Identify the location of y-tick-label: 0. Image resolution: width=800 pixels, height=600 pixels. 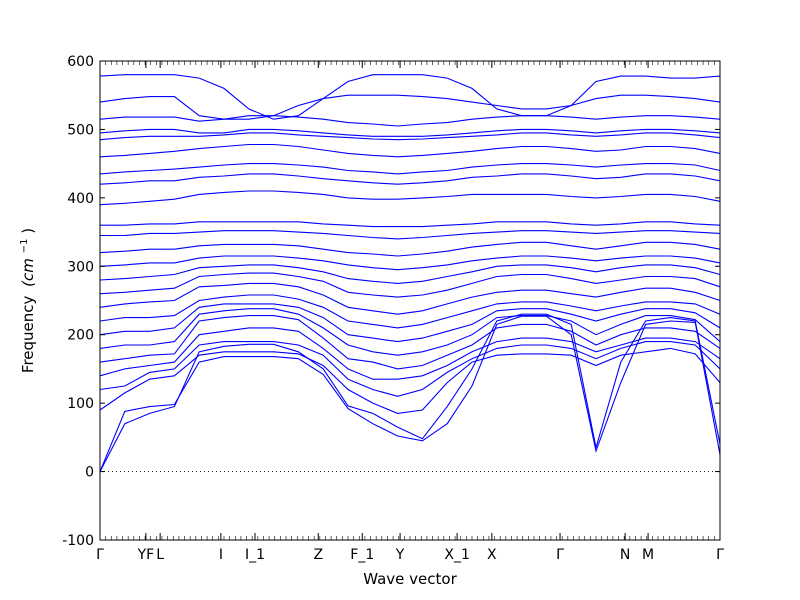
(89, 473).